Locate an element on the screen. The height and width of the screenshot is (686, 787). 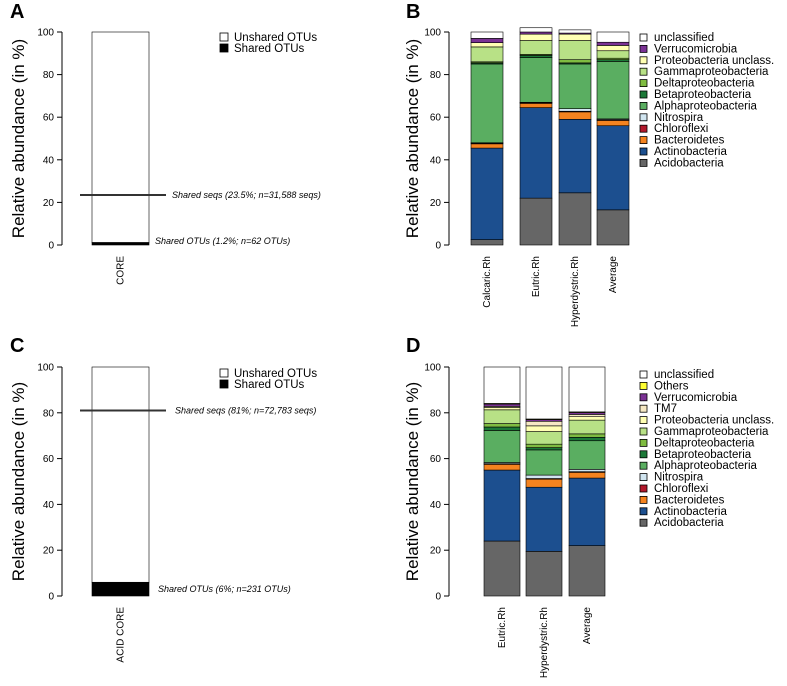
legend-label-deltaproteobacteria: Deltaproteobacteria is located at coordinates (704, 443).